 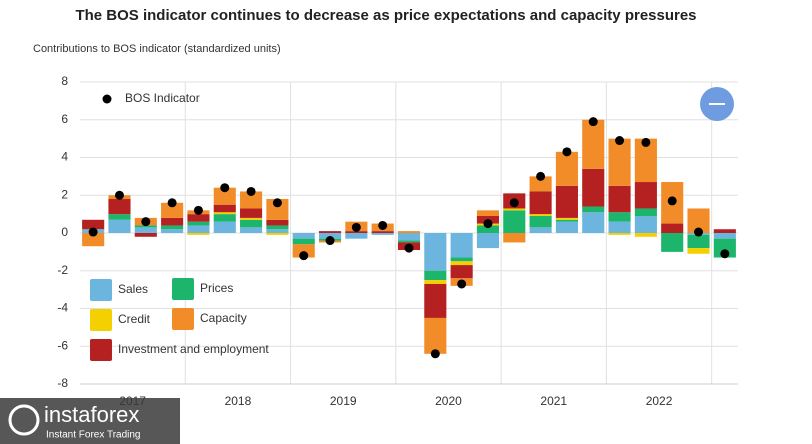 What do you see at coordinates (91, 414) in the screenshot?
I see `watermark-name: instaforex` at bounding box center [91, 414].